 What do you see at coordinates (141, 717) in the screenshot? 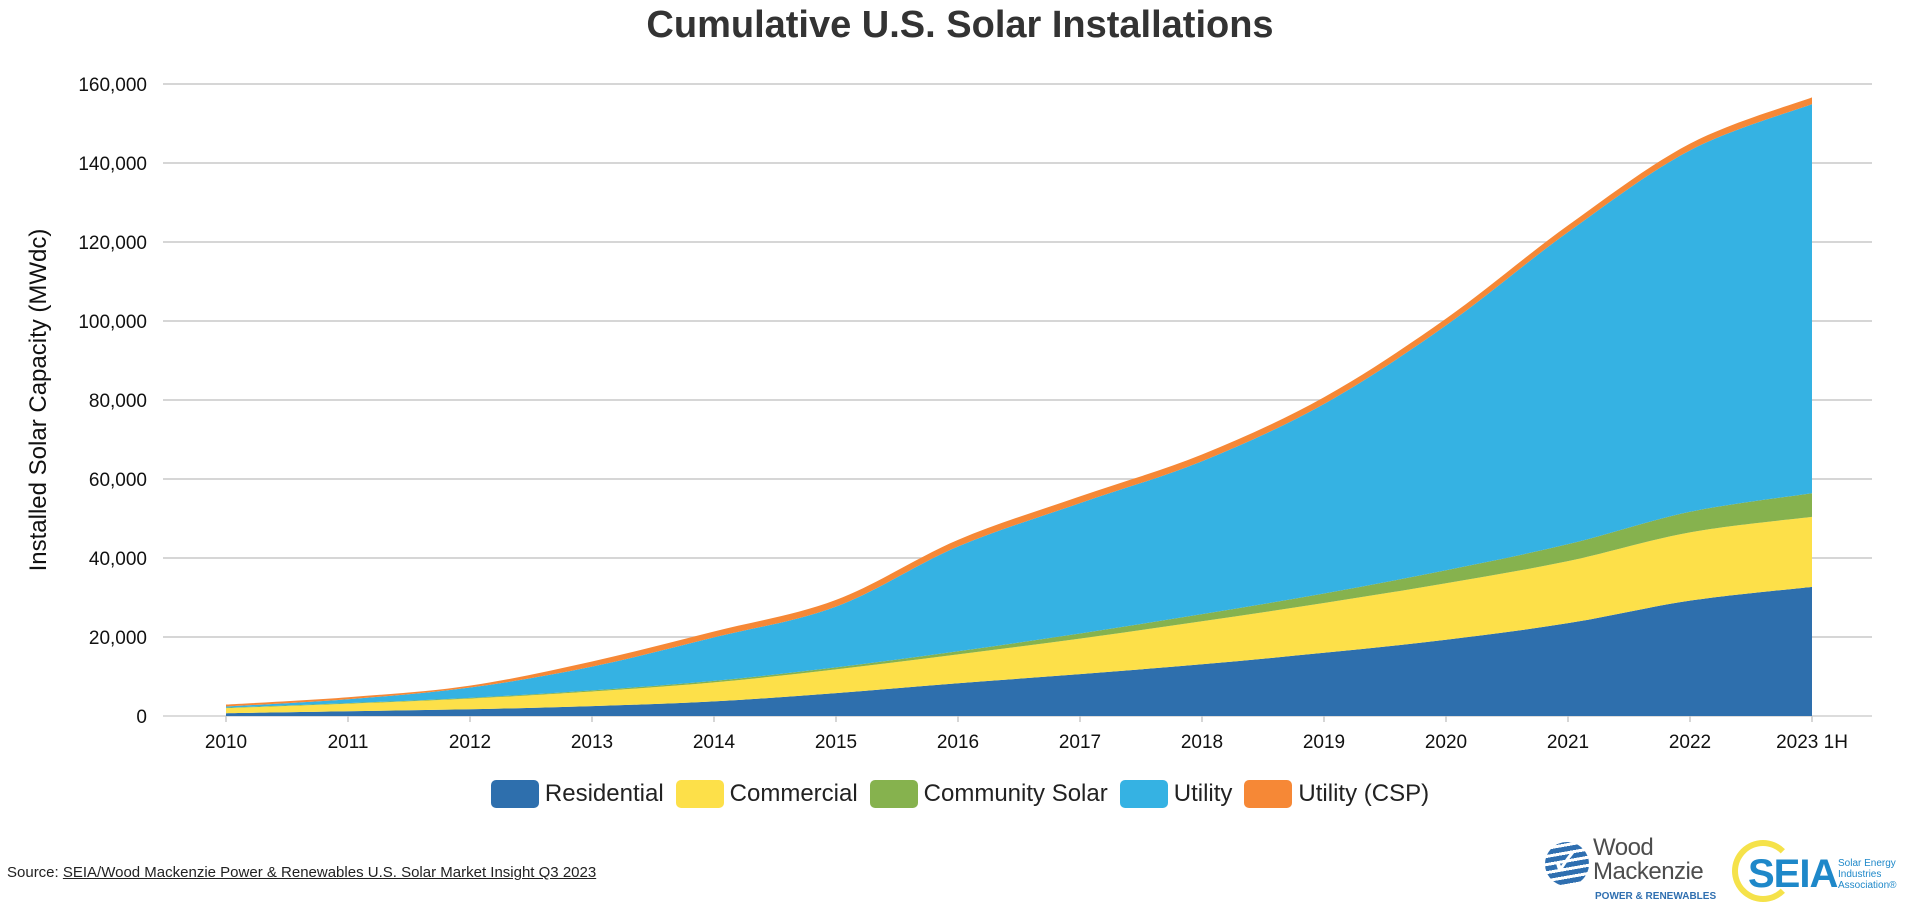
I see `y-tick-label: 0` at bounding box center [141, 717].